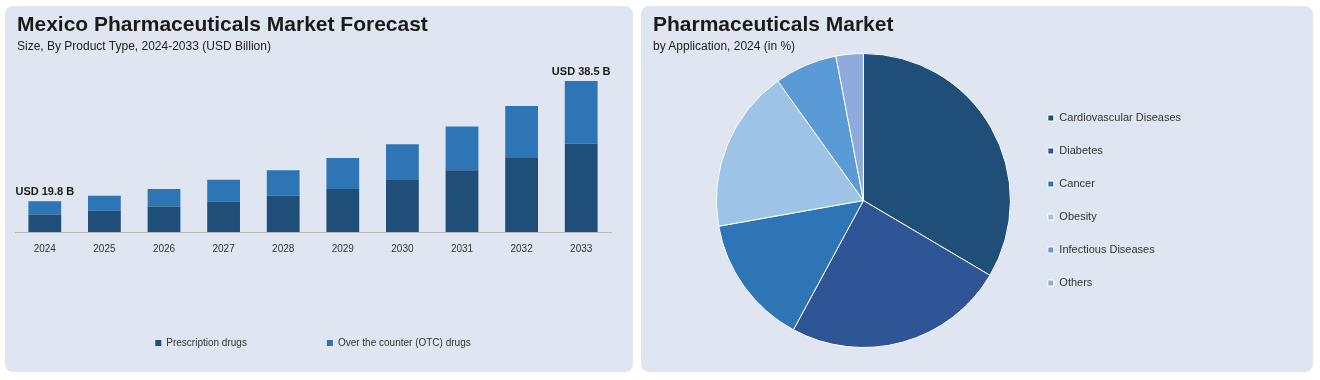  Describe the element at coordinates (402, 248) in the screenshot. I see `x-tick-label: 2030` at that location.